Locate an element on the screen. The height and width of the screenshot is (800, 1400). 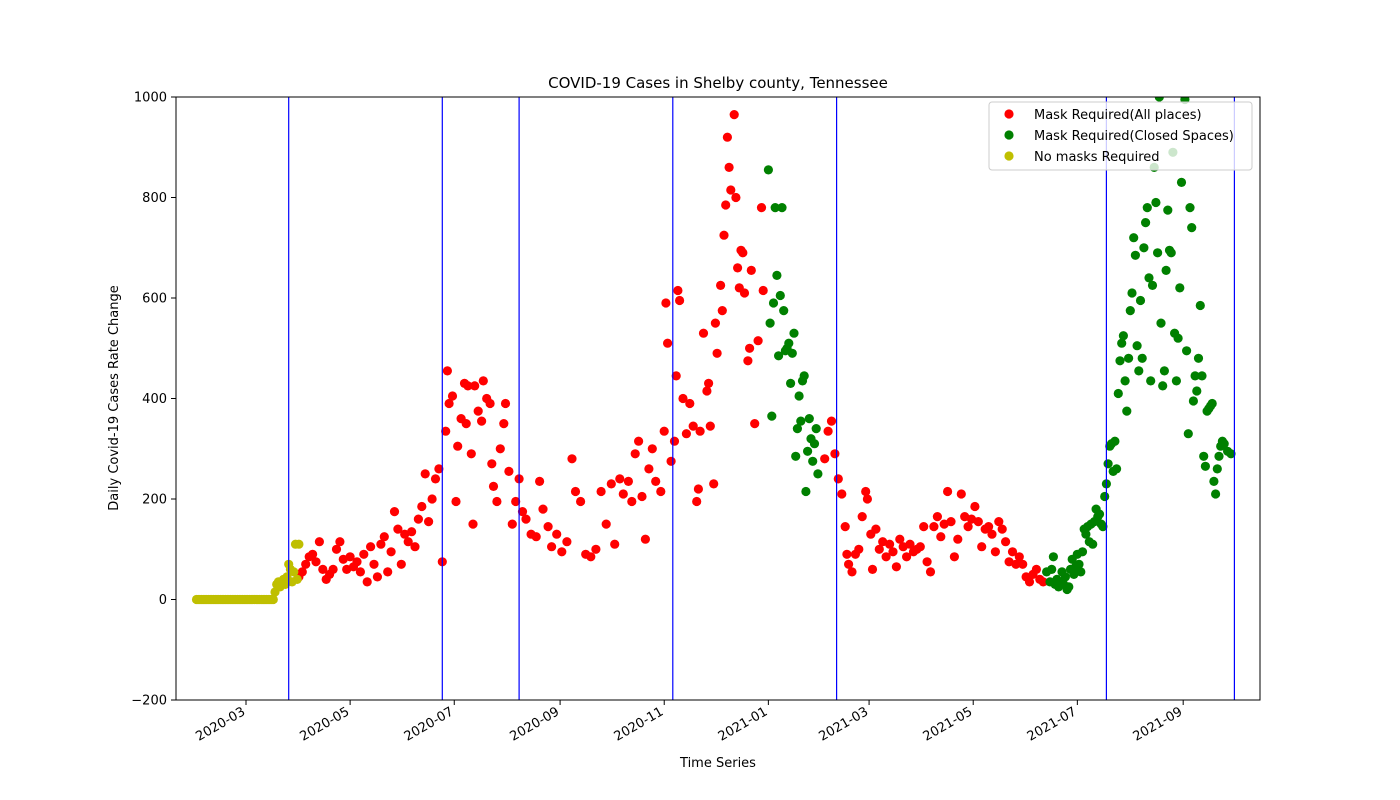
x-tick-label: 2021-07 is located at coordinates (1052, 724).